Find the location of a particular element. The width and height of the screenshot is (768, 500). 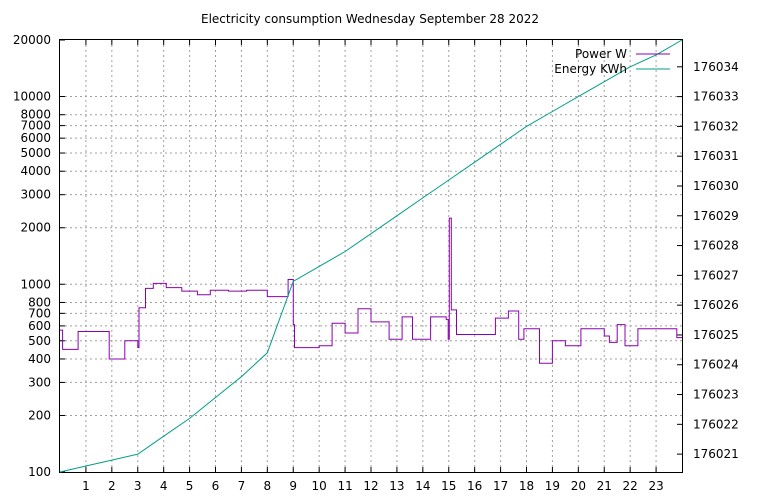

x-tick-label: 17 is located at coordinates (500, 486).